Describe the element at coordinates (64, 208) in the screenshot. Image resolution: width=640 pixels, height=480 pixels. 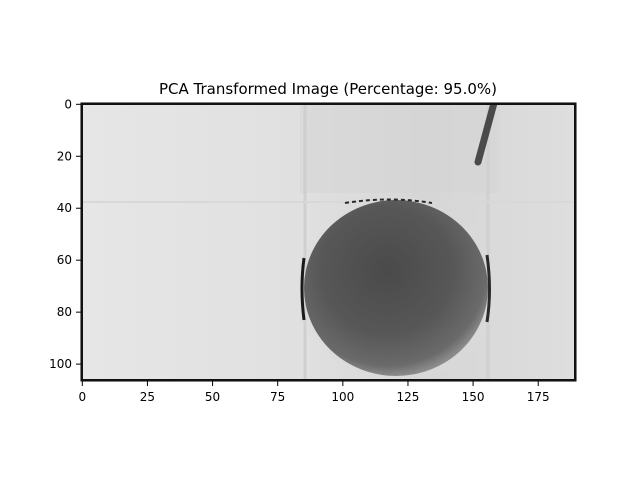
I see `y-tick-label: 40` at that location.